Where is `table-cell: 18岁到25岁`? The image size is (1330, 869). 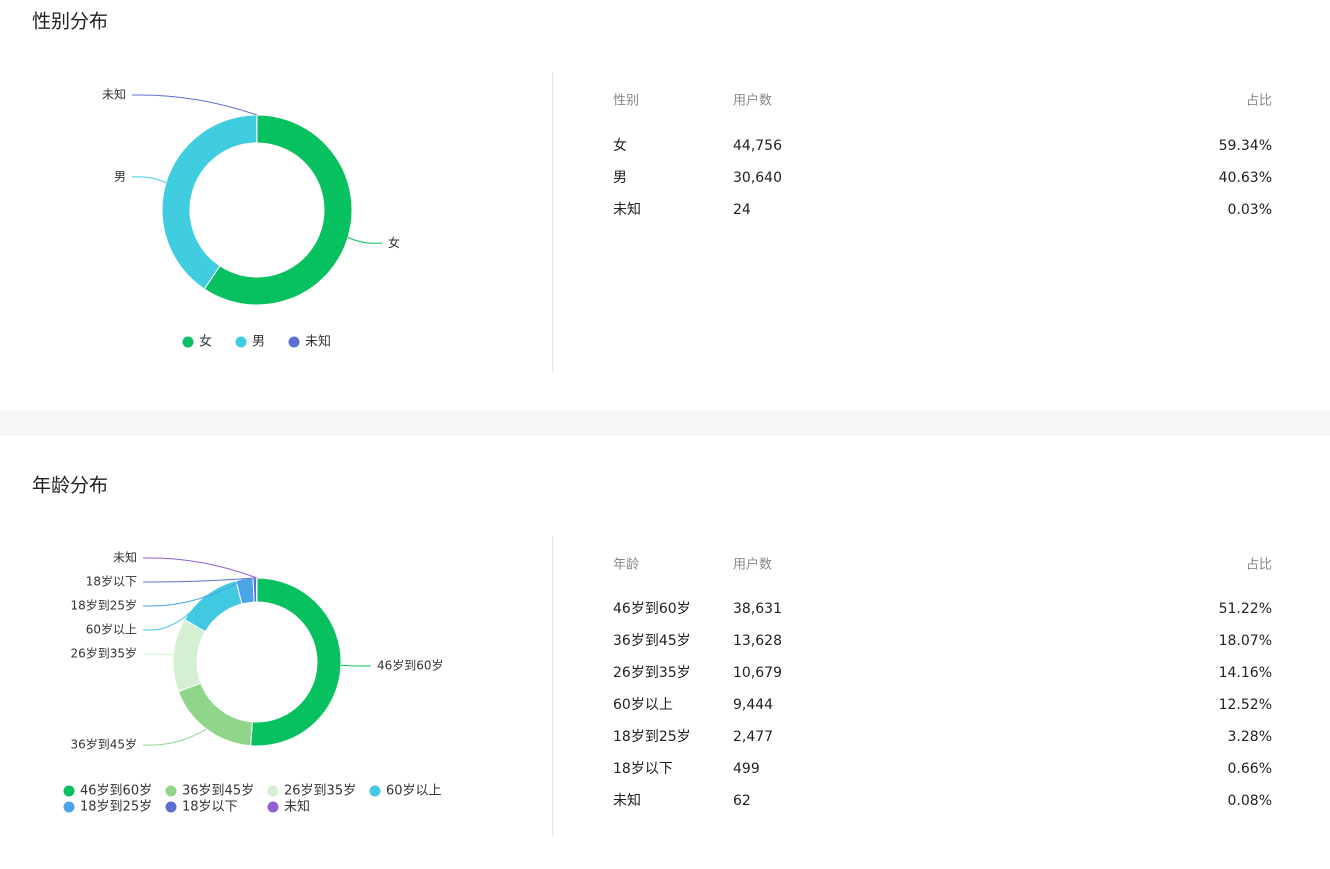
table-cell: 18岁到25岁 is located at coordinates (652, 737).